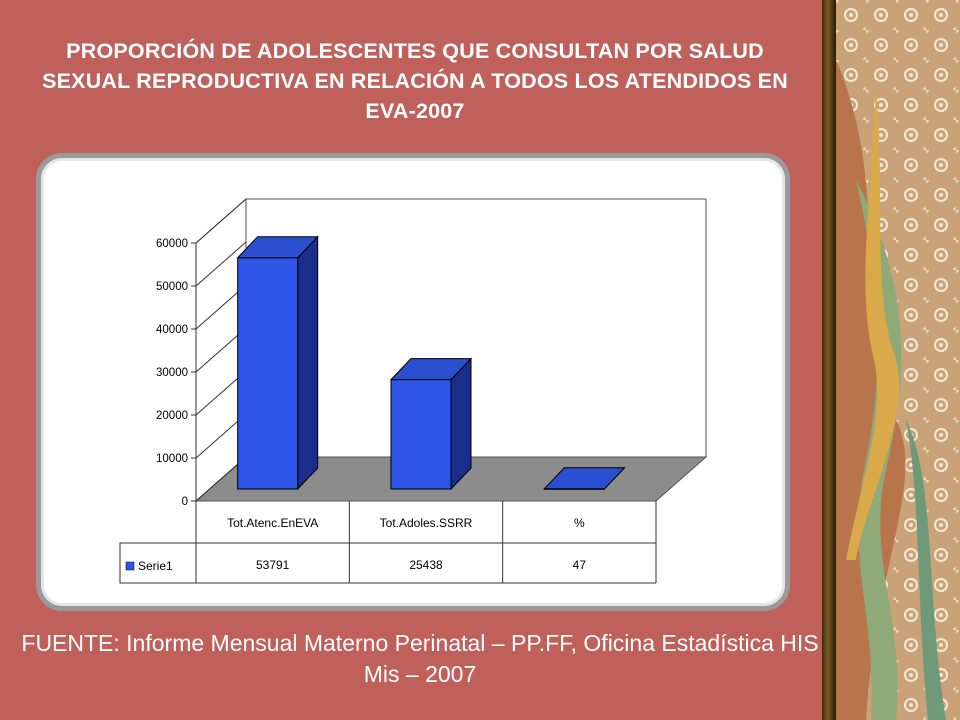  What do you see at coordinates (172, 244) in the screenshot?
I see `y-tick-label: 60000` at bounding box center [172, 244].